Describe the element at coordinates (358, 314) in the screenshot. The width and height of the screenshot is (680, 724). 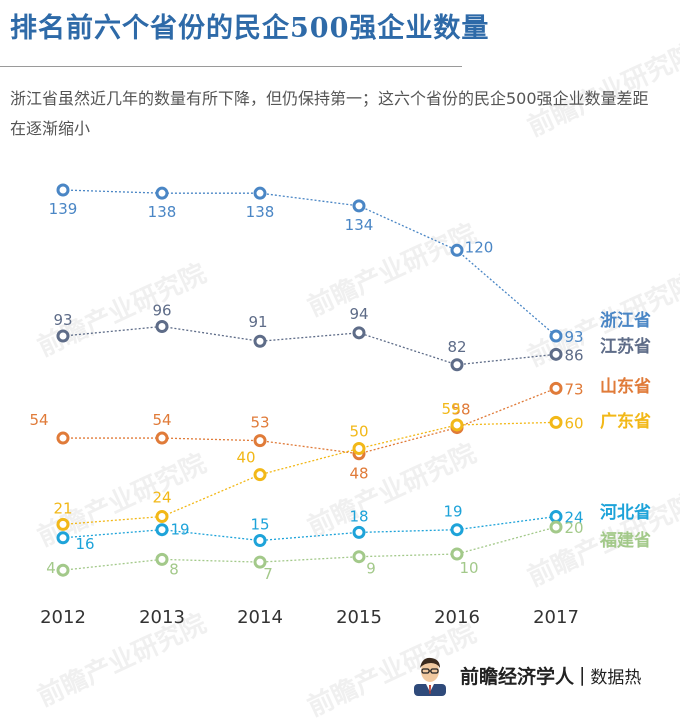
I see `data-label: 94` at that location.